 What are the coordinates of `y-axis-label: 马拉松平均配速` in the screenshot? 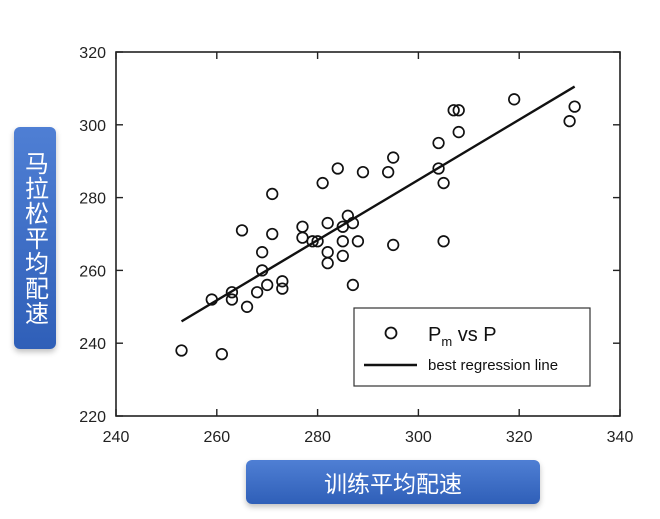 It's located at (34, 238).